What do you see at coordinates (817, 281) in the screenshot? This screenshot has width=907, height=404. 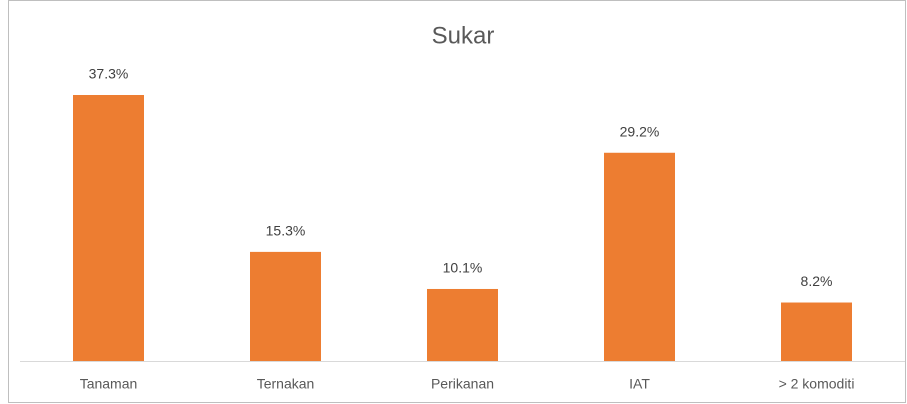 I see `data-label: 8.2%` at bounding box center [817, 281].